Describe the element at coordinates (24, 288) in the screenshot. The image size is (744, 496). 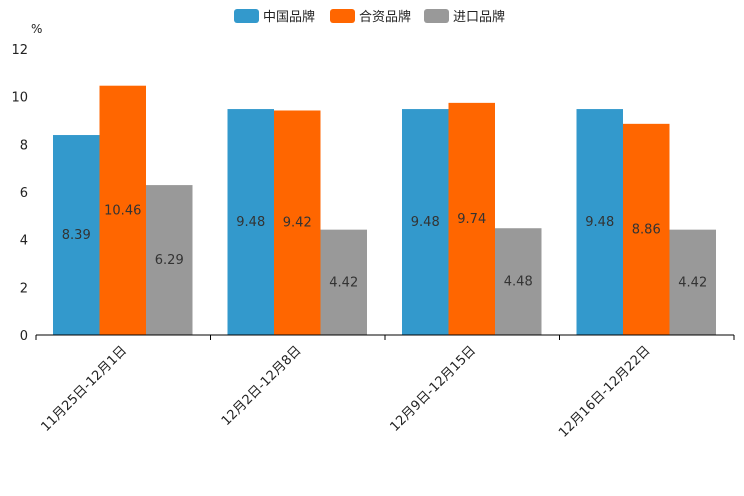
I see `y-tick-label: 2` at that location.